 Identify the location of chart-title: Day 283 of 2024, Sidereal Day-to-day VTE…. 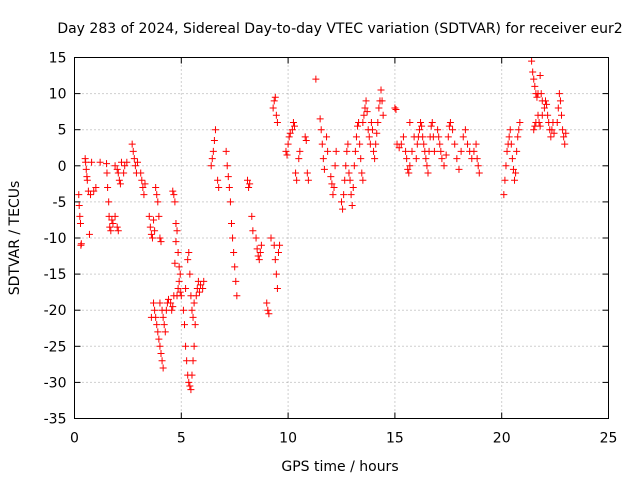
(339, 29).